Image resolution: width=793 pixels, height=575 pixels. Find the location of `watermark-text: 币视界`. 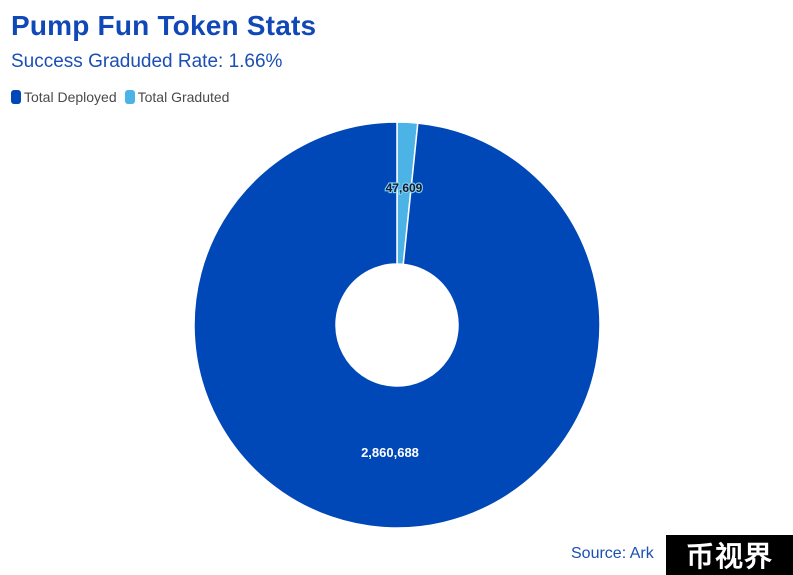

watermark-text: 币视界 is located at coordinates (729, 556).